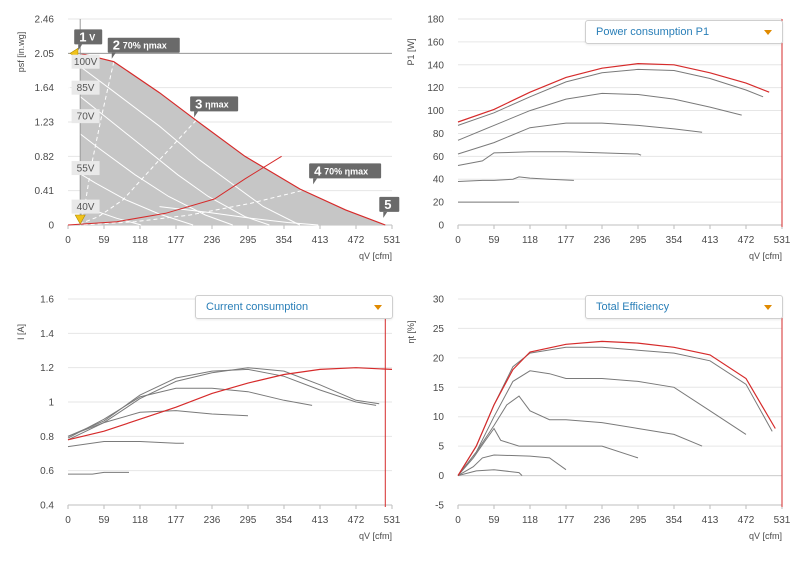 The height and width of the screenshot is (571, 792). I want to click on y-tick-label: 0.41, so click(45, 191).